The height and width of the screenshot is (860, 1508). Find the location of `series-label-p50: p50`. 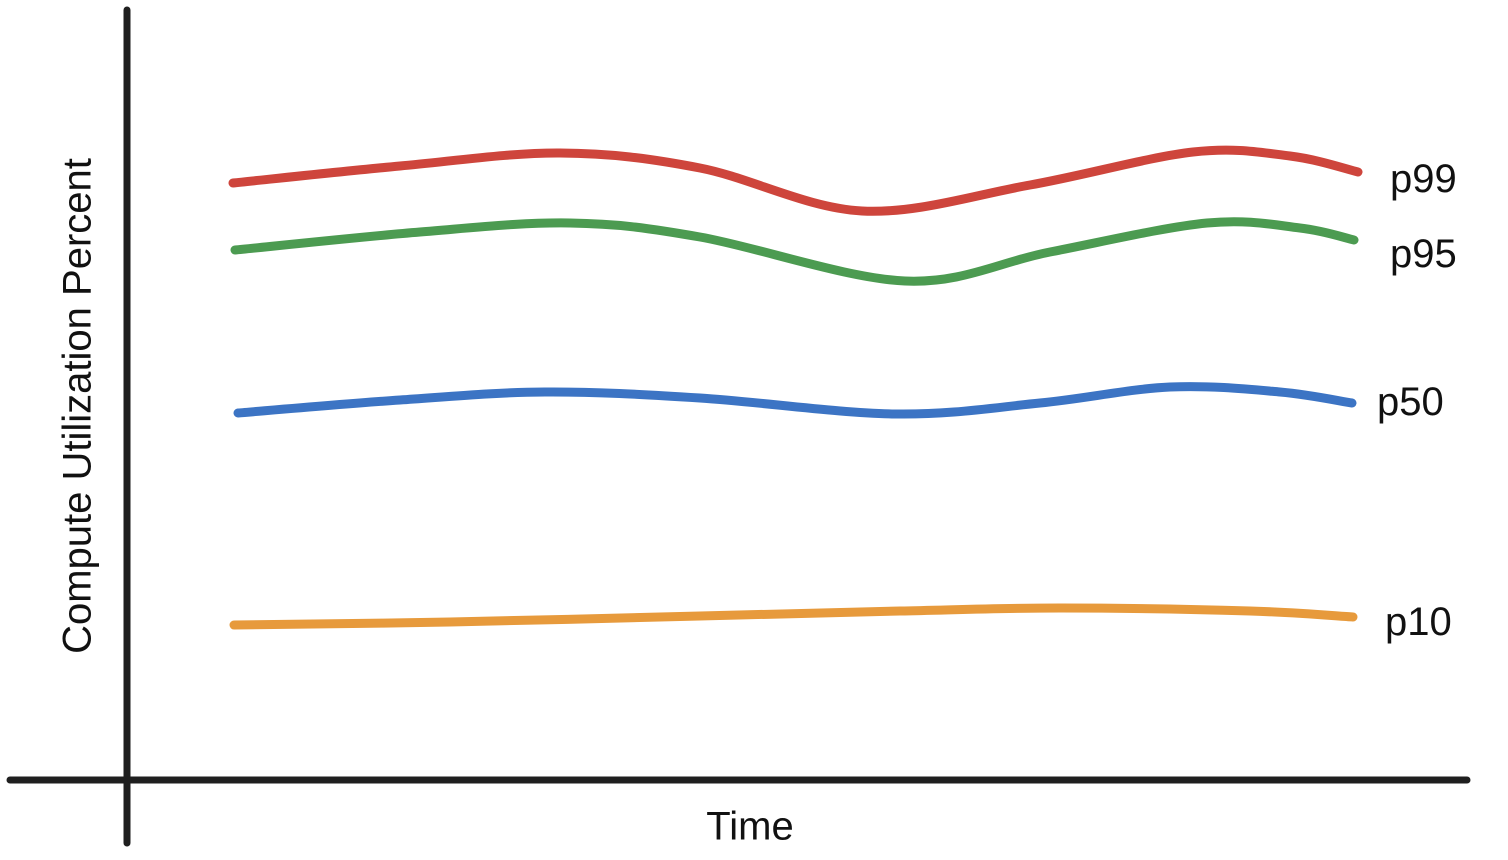

series-label-p50: p50 is located at coordinates (1410, 402).